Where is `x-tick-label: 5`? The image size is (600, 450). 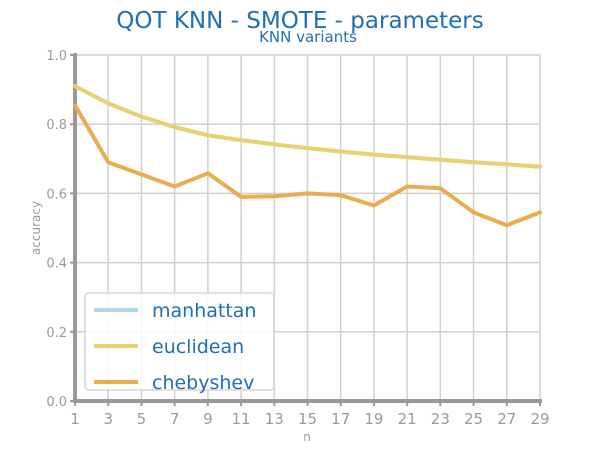
x-tick-label: 5 is located at coordinates (142, 419).